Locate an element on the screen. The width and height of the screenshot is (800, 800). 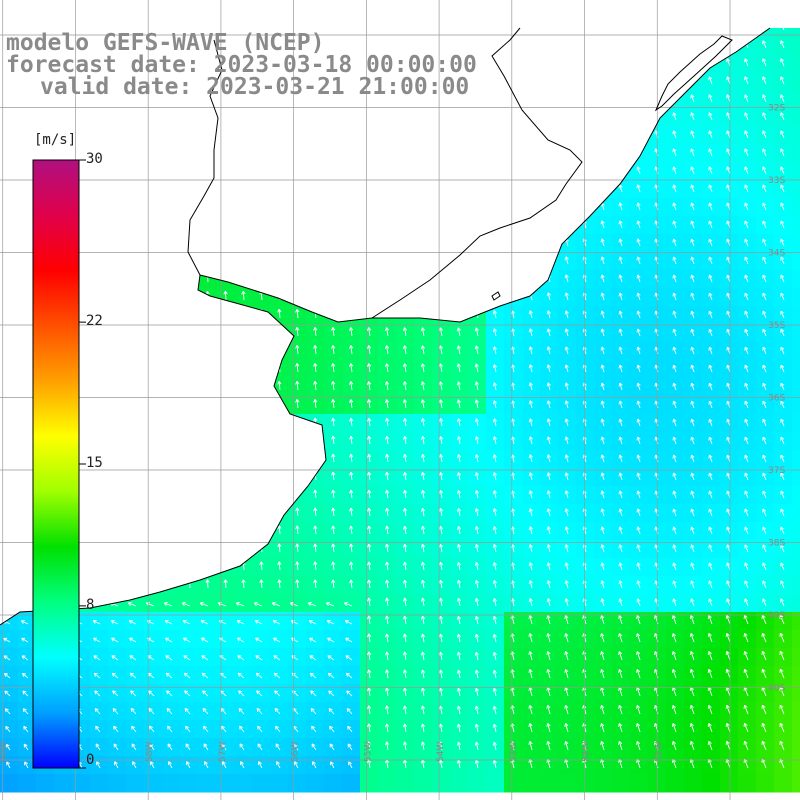
latitude-label: 38S is located at coordinates (776, 544).